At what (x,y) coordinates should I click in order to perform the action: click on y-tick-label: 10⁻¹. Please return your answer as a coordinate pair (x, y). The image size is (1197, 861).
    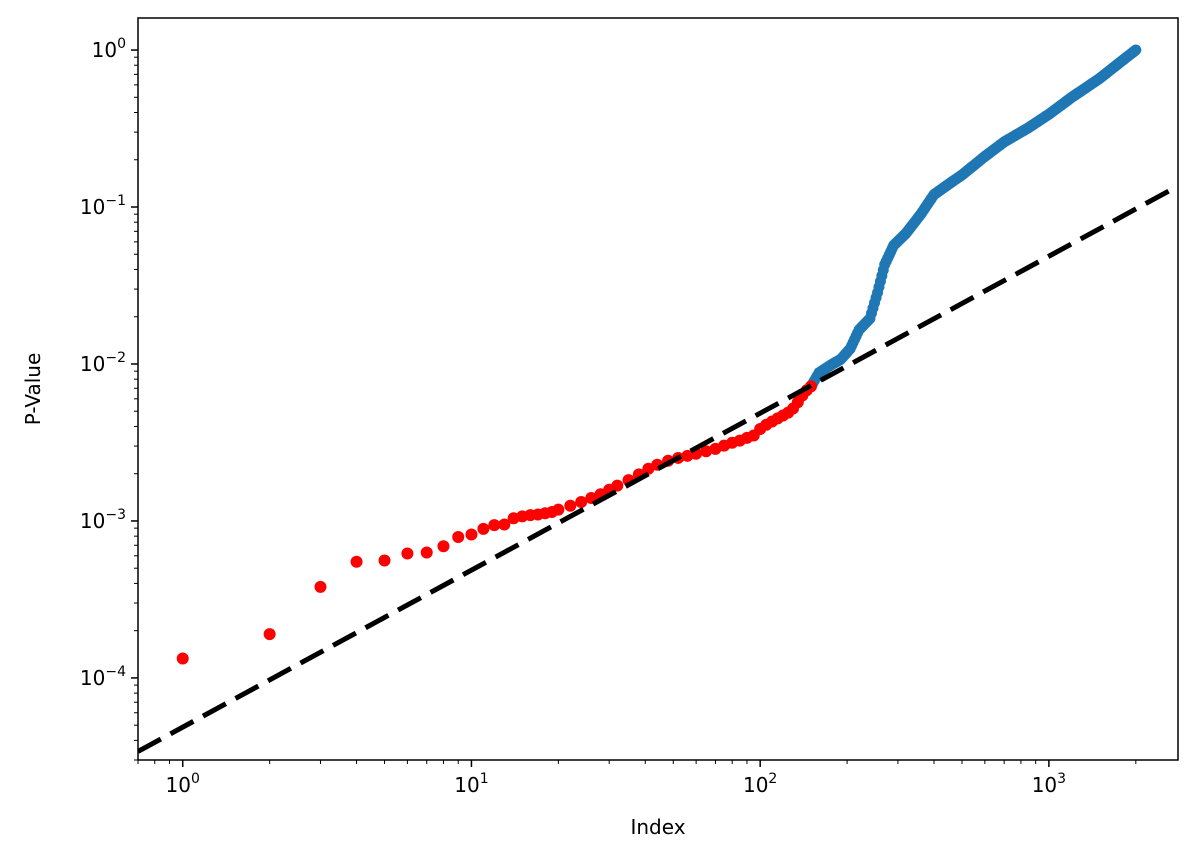
    Looking at the image, I should click on (103, 206).